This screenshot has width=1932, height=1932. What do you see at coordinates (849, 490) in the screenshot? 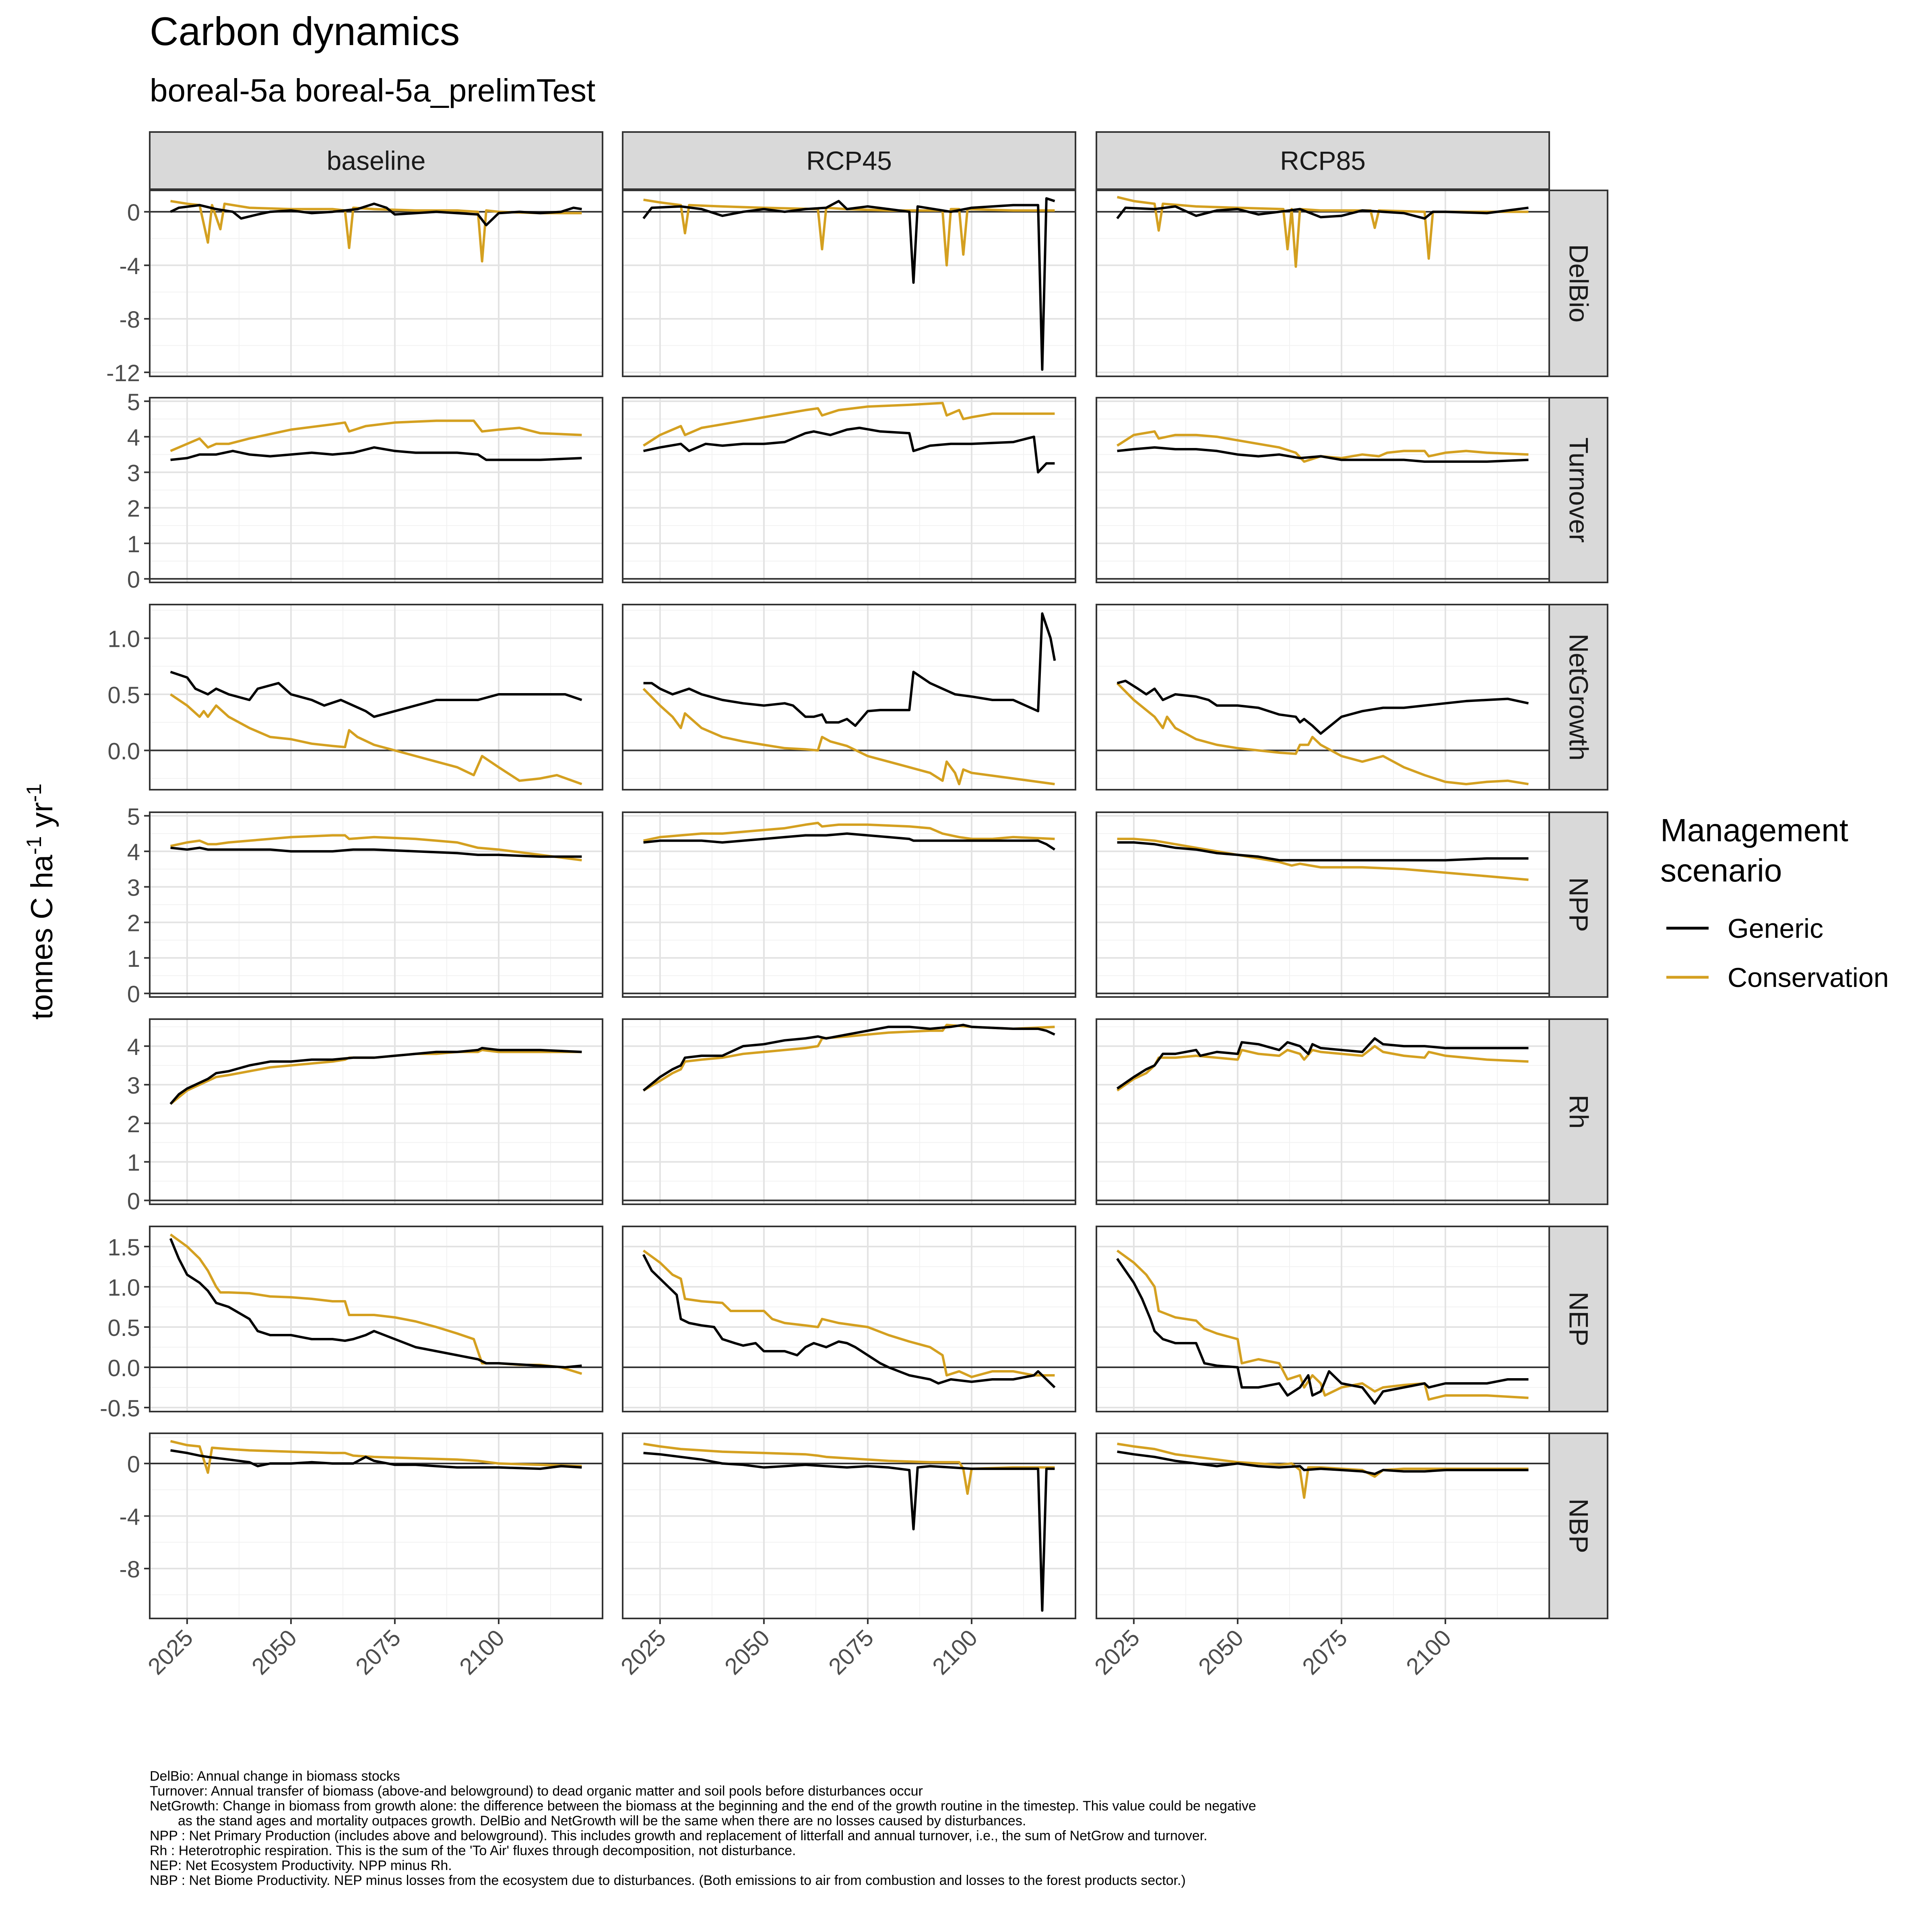
I see `panel-turnover-rcp45` at bounding box center [849, 490].